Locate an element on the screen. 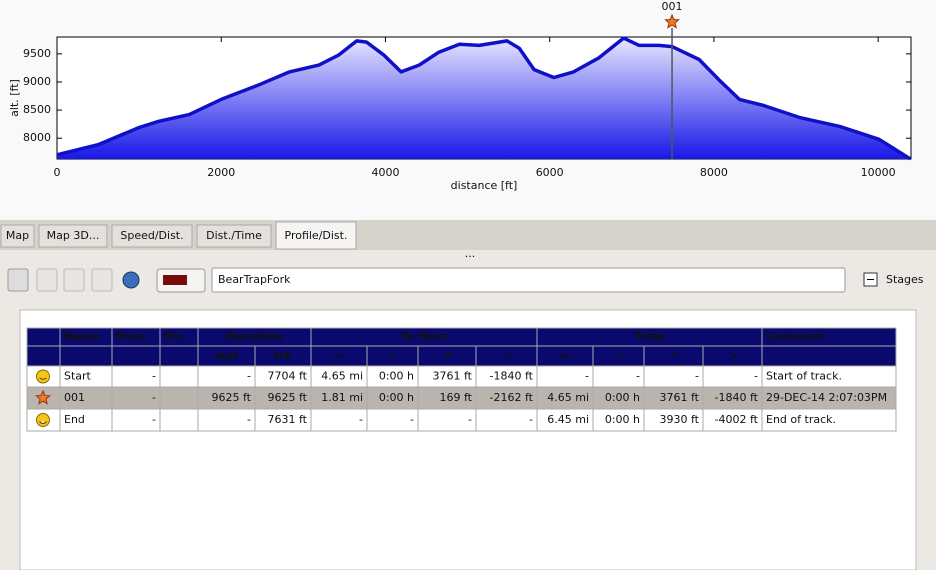  table-cell-text: 001 is located at coordinates (74, 397).